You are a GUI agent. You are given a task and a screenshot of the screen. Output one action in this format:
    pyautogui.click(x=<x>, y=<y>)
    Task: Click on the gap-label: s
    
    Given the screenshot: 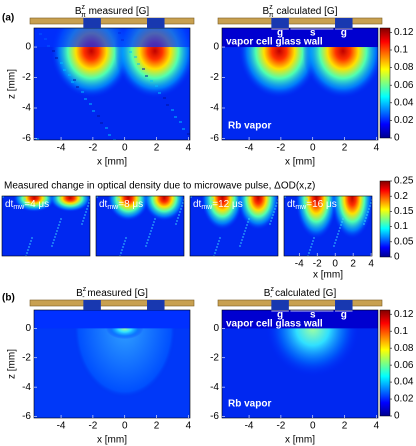 What is the action you would take?
    pyautogui.click(x=313, y=315)
    